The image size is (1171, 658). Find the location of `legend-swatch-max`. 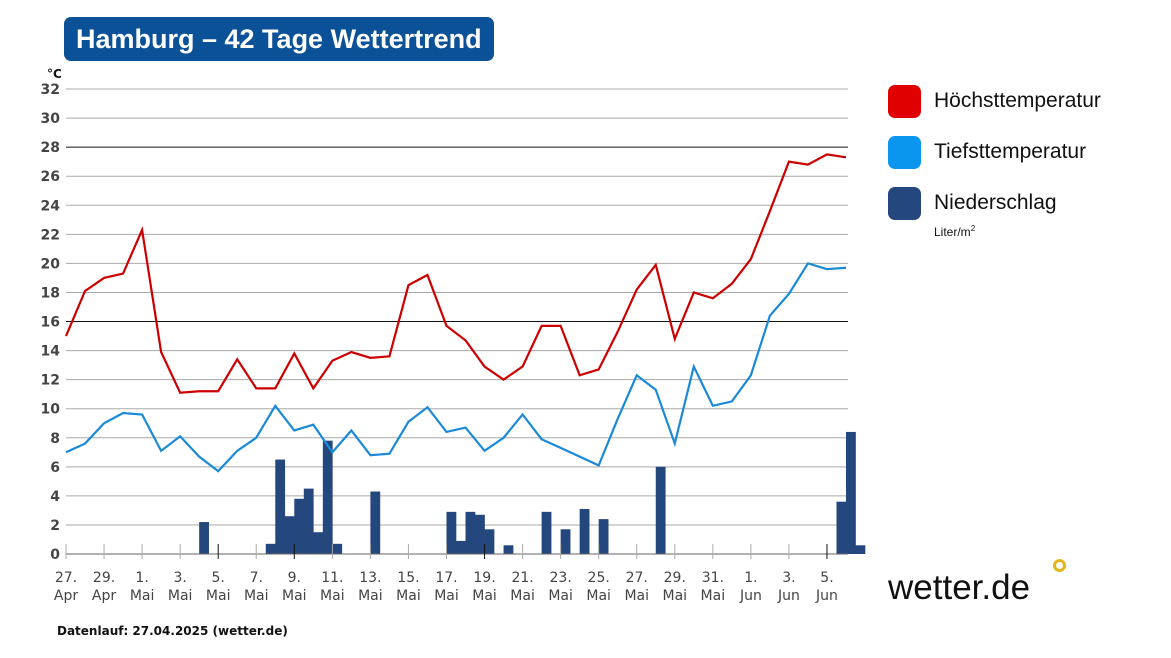

legend-swatch-max is located at coordinates (904, 101).